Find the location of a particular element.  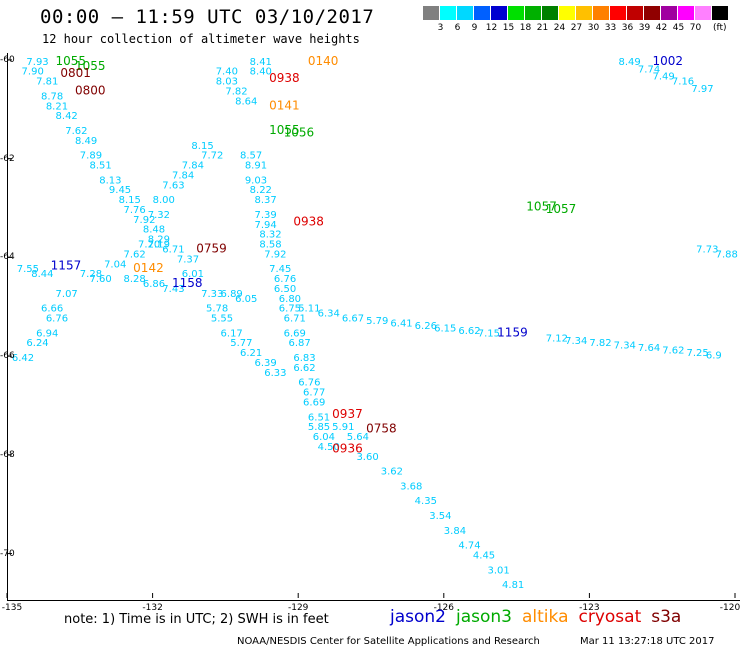

colorbar-tick: 18 is located at coordinates (525, 28).